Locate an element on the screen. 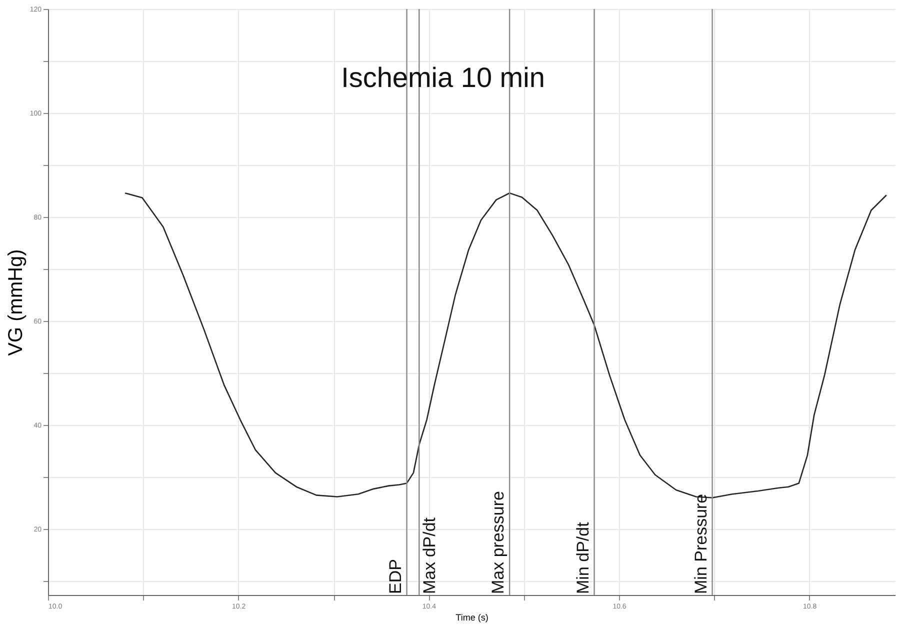 The width and height of the screenshot is (900, 627). ref-line-label: Max pressure is located at coordinates (498, 542).